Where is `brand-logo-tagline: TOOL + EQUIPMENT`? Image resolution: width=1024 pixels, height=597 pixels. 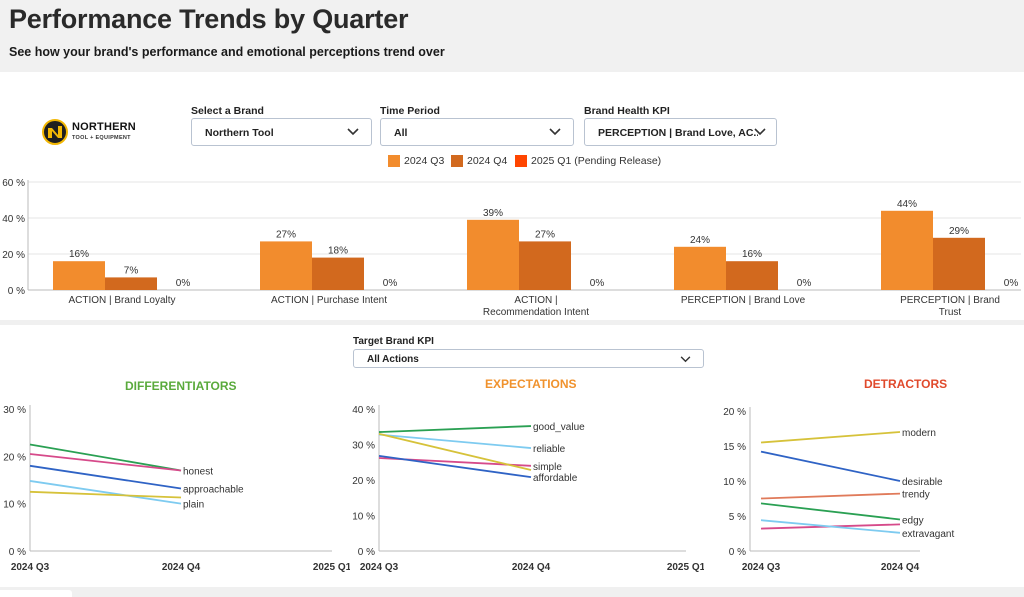 brand-logo-tagline: TOOL + EQUIPMENT is located at coordinates (101, 138).